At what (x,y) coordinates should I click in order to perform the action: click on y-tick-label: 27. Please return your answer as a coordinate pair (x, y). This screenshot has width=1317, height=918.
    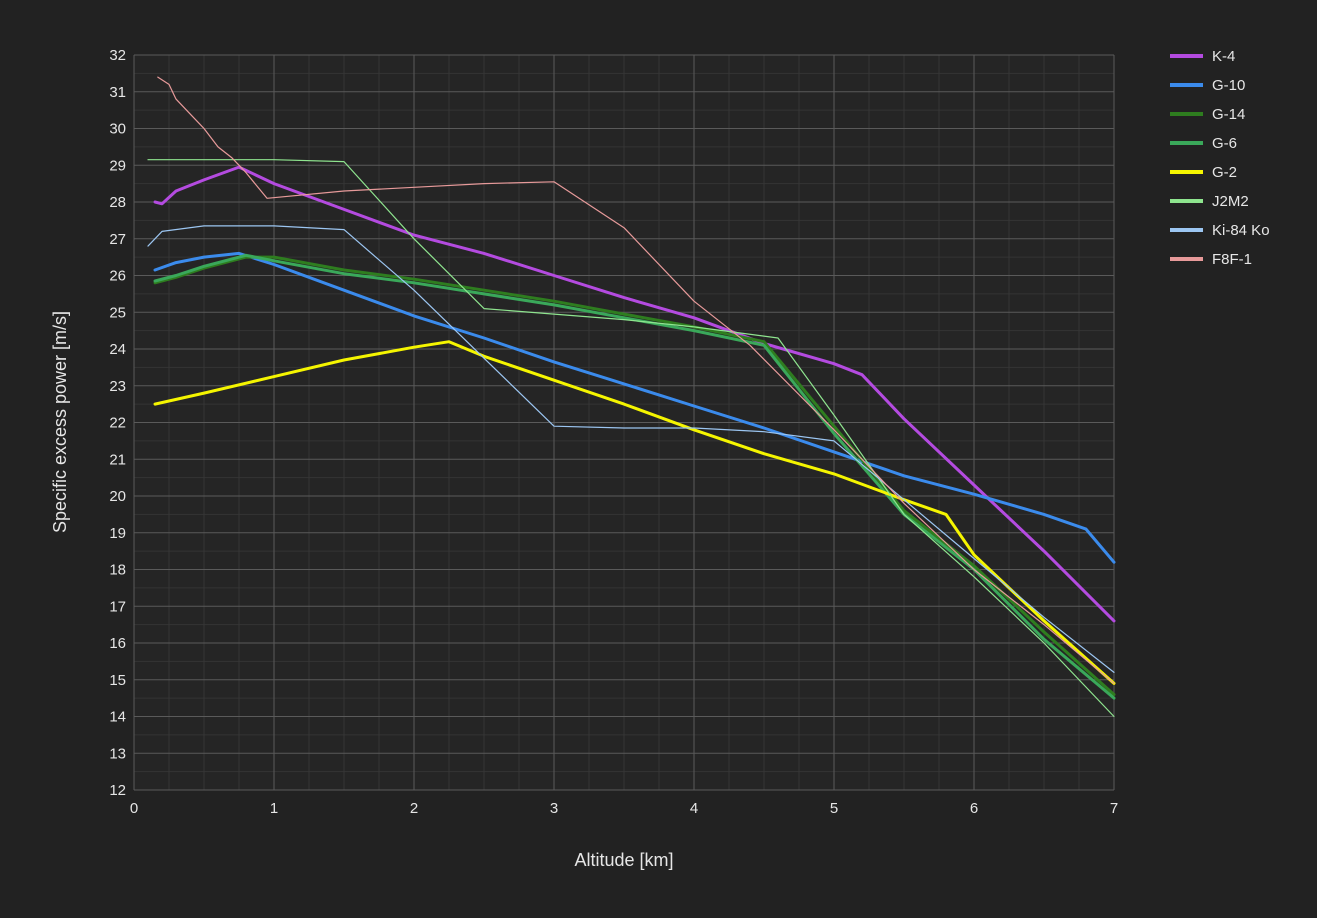
    Looking at the image, I should click on (117, 239).